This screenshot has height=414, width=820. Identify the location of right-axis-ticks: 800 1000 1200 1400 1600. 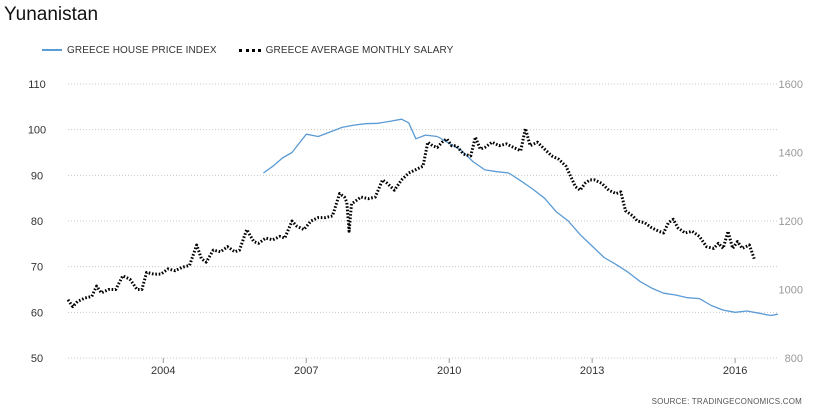
(791, 222).